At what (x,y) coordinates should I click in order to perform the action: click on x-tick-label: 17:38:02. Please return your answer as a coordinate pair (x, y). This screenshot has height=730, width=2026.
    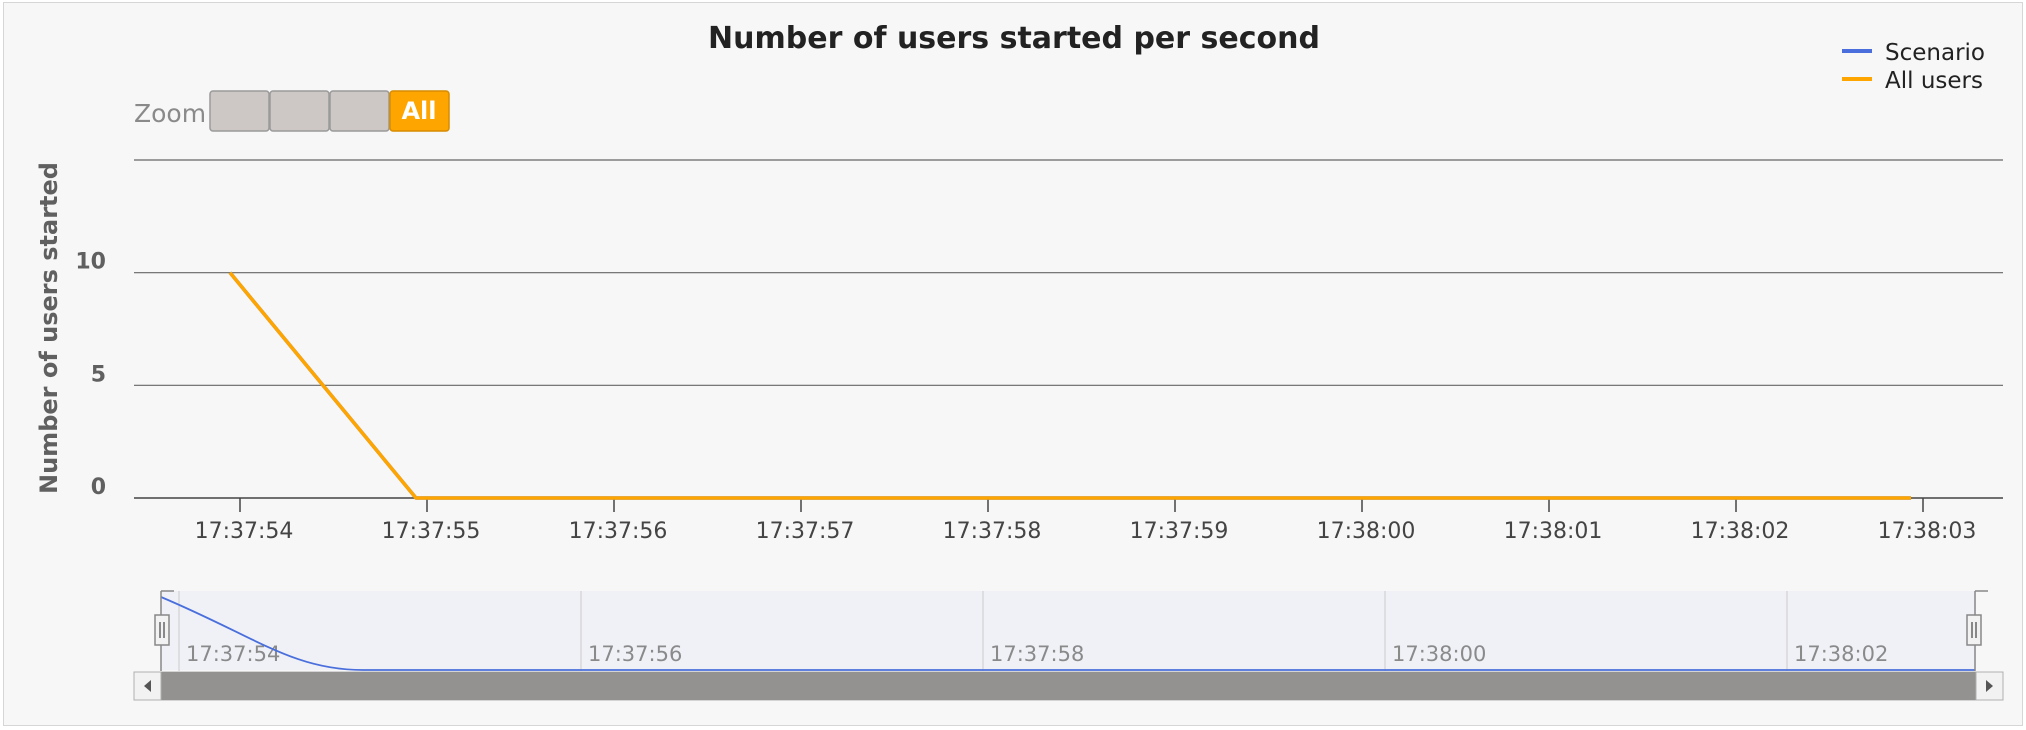
    Looking at the image, I should click on (1740, 531).